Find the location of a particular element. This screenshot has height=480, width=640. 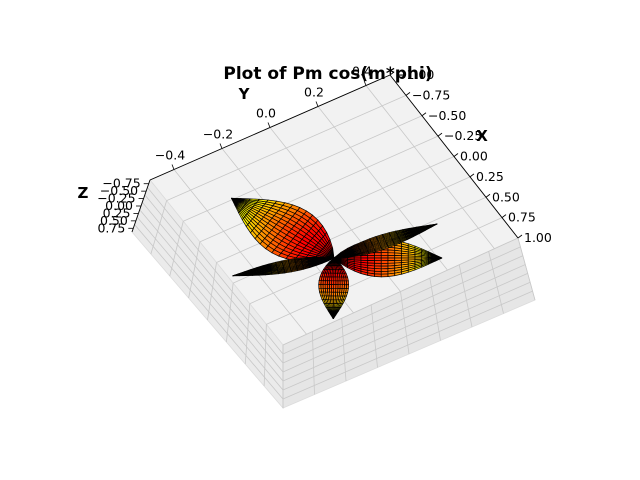

x-tick-label: 1.00 is located at coordinates (538, 237).